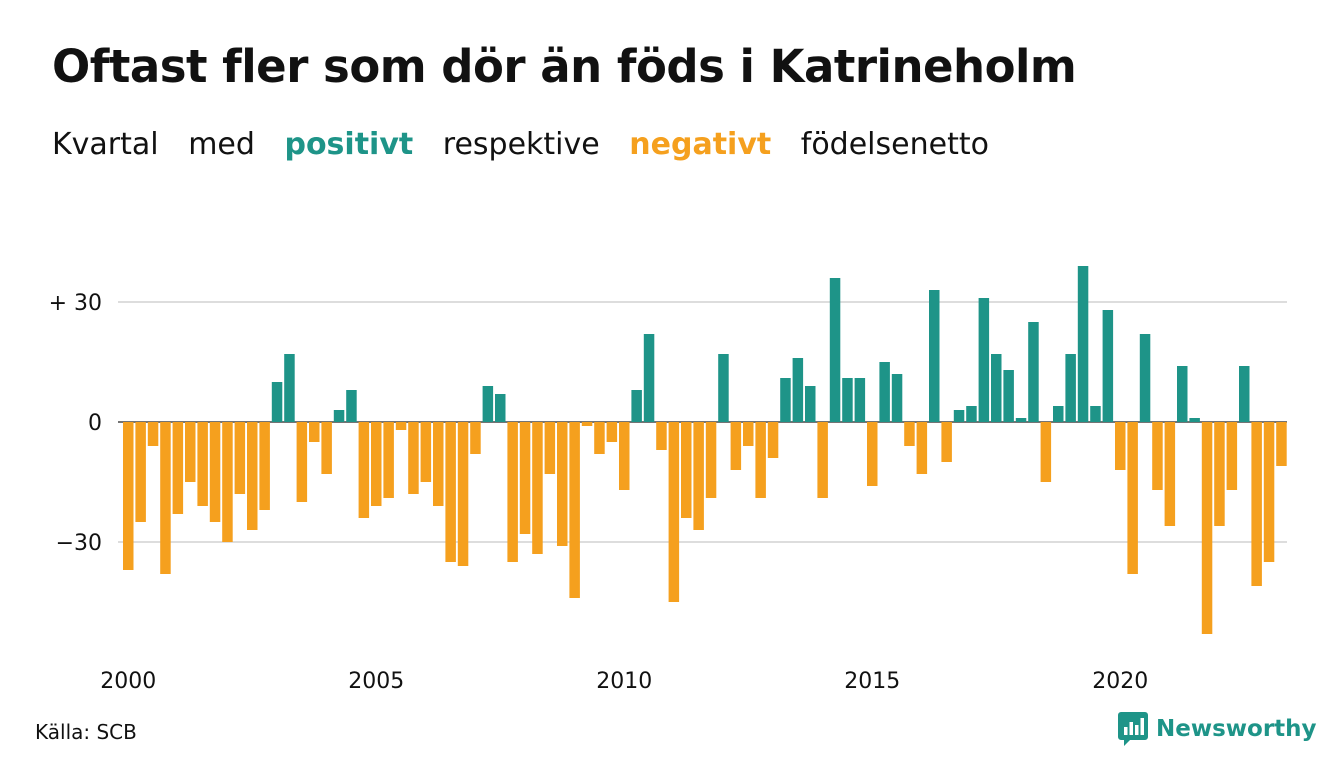  I want to click on bar-q26, so click(438, 464).